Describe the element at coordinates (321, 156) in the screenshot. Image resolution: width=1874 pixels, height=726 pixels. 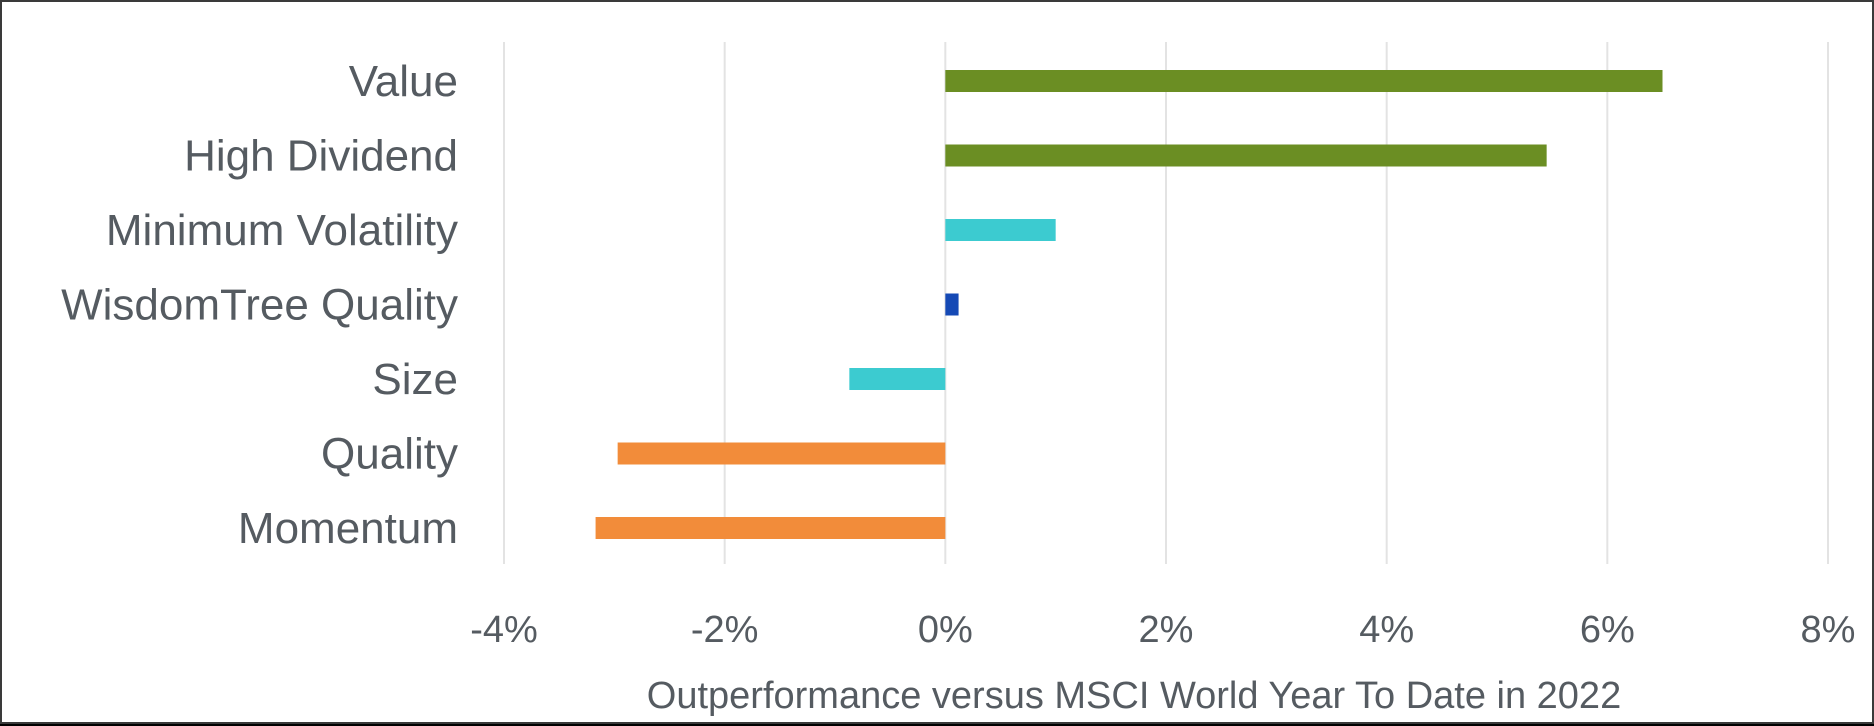
I see `category-label: High Dividend` at that location.